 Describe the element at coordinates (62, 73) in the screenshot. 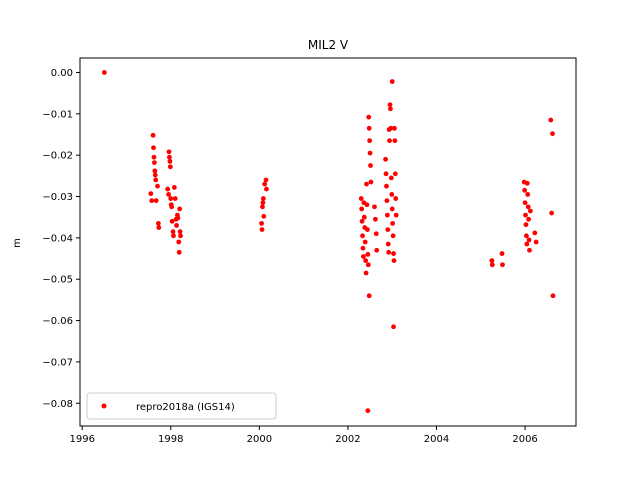

I see `y-tick-label: 0.00` at that location.